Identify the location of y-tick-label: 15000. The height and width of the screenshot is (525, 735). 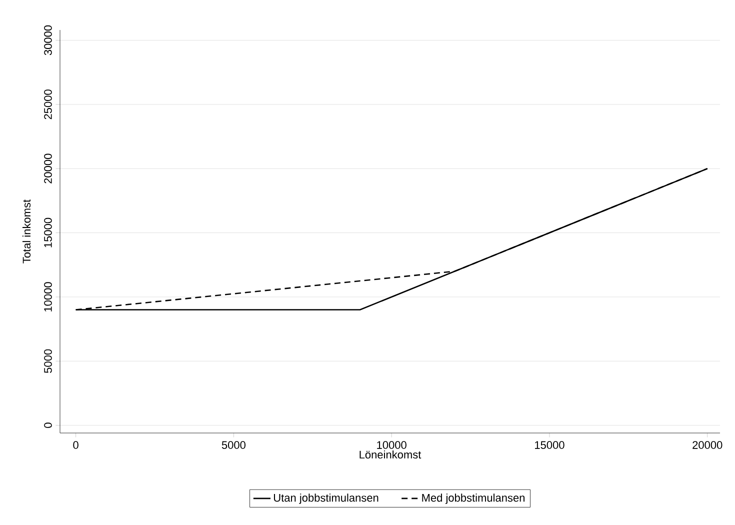
(48, 233).